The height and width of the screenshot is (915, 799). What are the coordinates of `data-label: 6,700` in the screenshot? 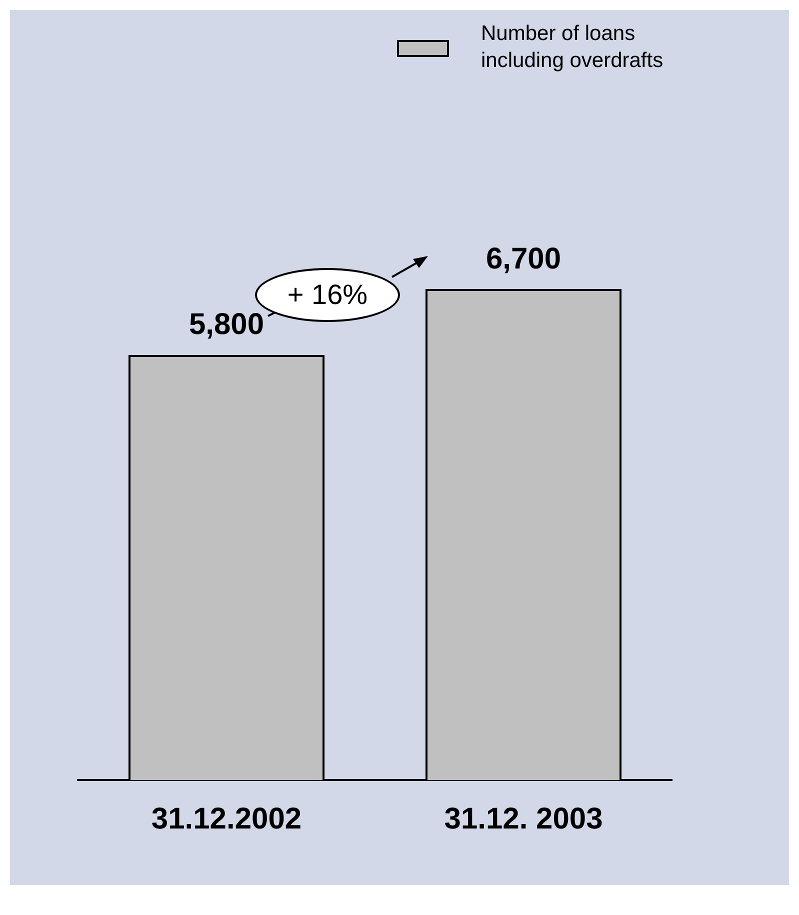 It's located at (524, 259).